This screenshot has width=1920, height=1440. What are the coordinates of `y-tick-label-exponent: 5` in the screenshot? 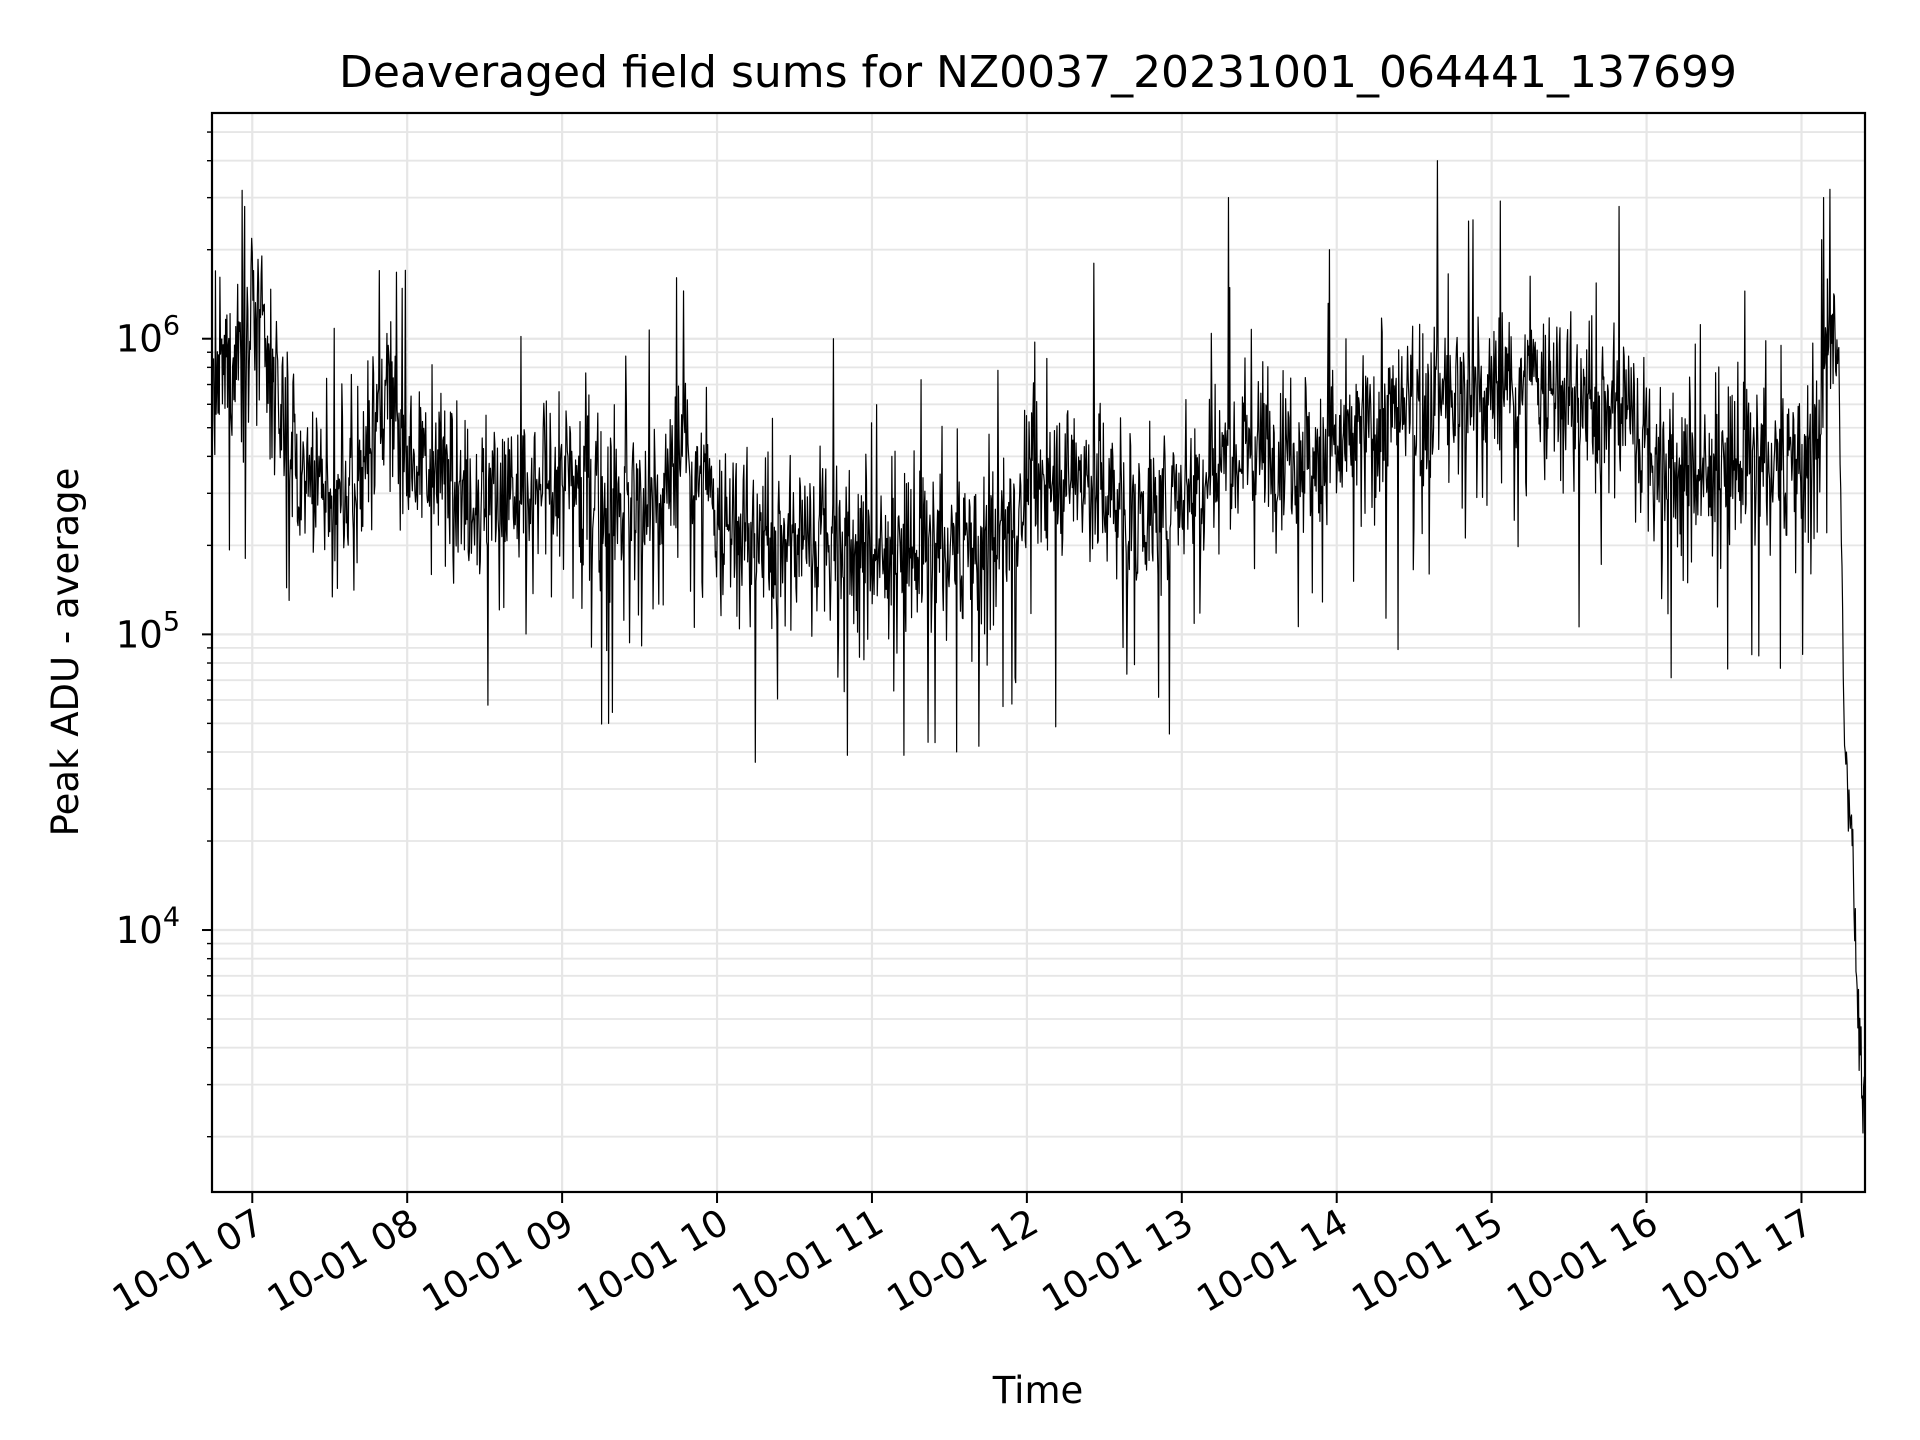 It's located at (171, 621).